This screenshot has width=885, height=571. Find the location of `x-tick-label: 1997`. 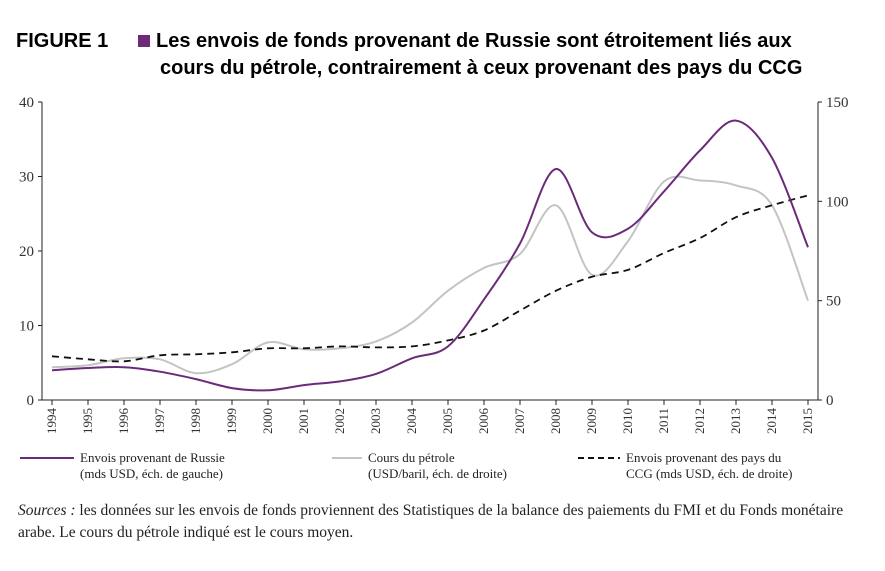

x-tick-label: 1997 is located at coordinates (159, 421).